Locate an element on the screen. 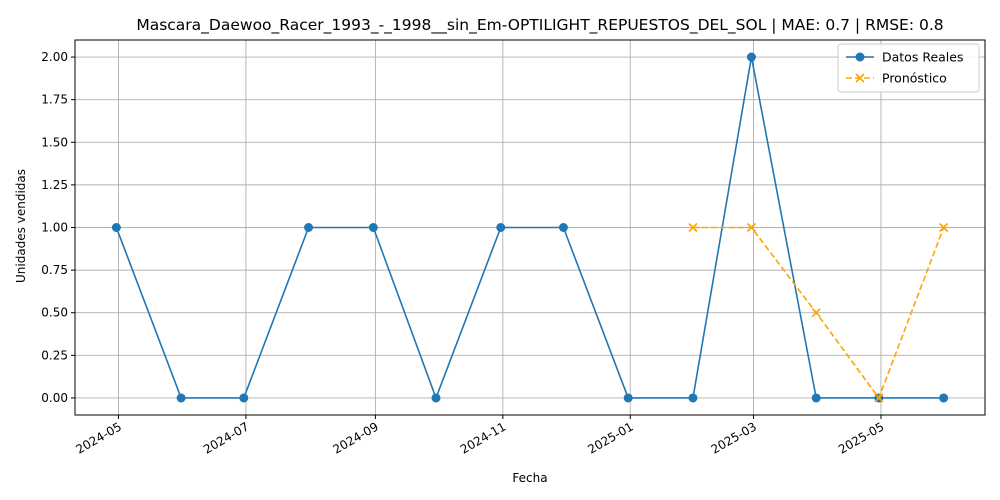 The width and height of the screenshot is (1000, 500). x-tick-label: 2024-09 is located at coordinates (355, 437).